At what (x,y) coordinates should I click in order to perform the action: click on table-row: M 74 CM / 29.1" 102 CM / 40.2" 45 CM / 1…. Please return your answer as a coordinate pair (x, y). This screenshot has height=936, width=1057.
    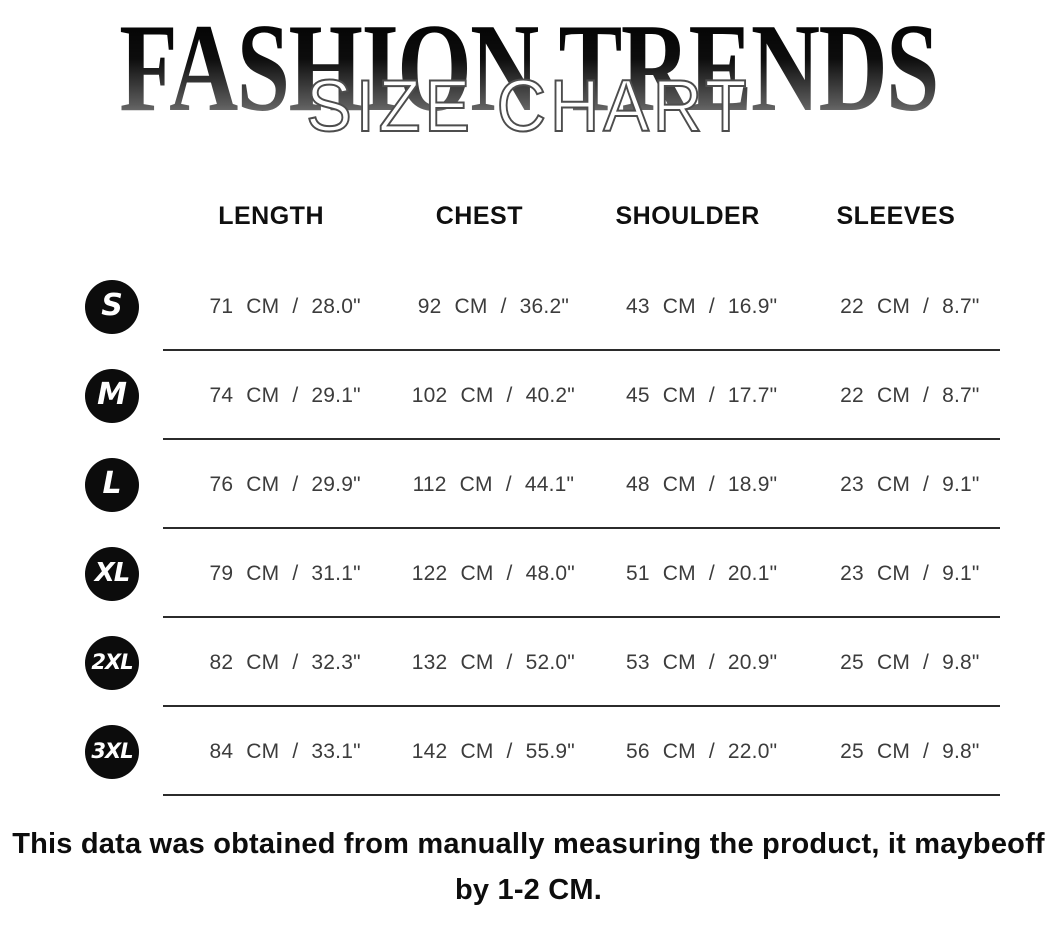
    Looking at the image, I should click on (528, 395).